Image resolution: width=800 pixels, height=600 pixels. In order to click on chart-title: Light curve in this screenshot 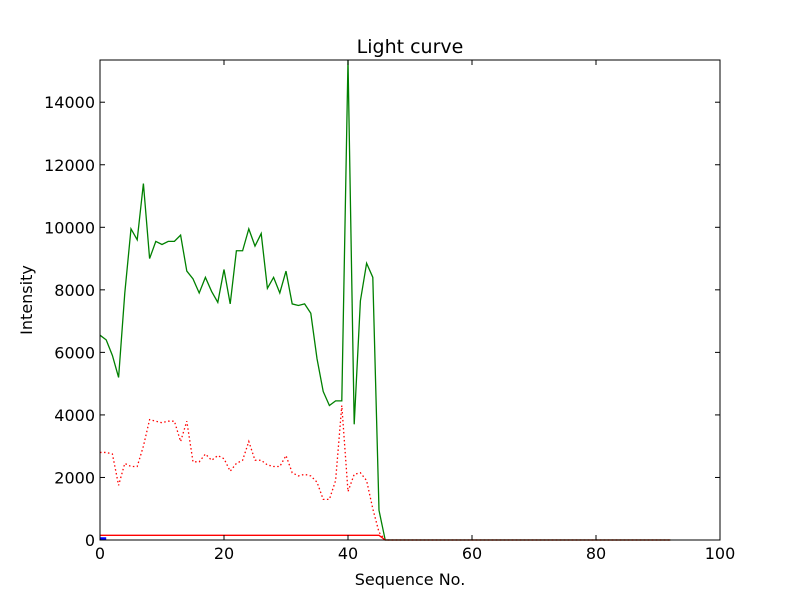, I will do `click(410, 47)`.